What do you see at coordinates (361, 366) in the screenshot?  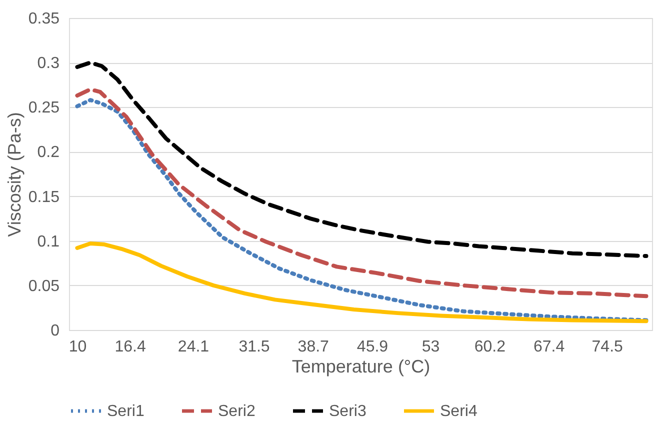 I see `x-axis-title: Temperature (°C)` at bounding box center [361, 366].